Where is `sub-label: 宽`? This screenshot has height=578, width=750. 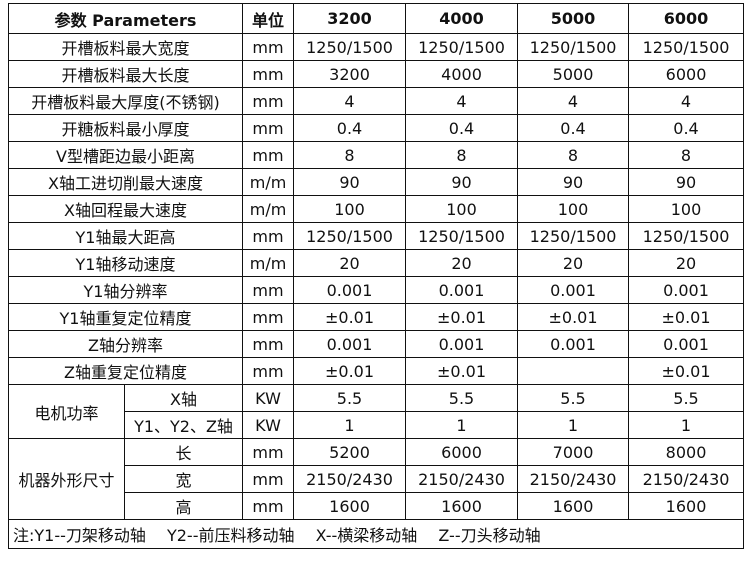 sub-label: 宽 is located at coordinates (183, 479).